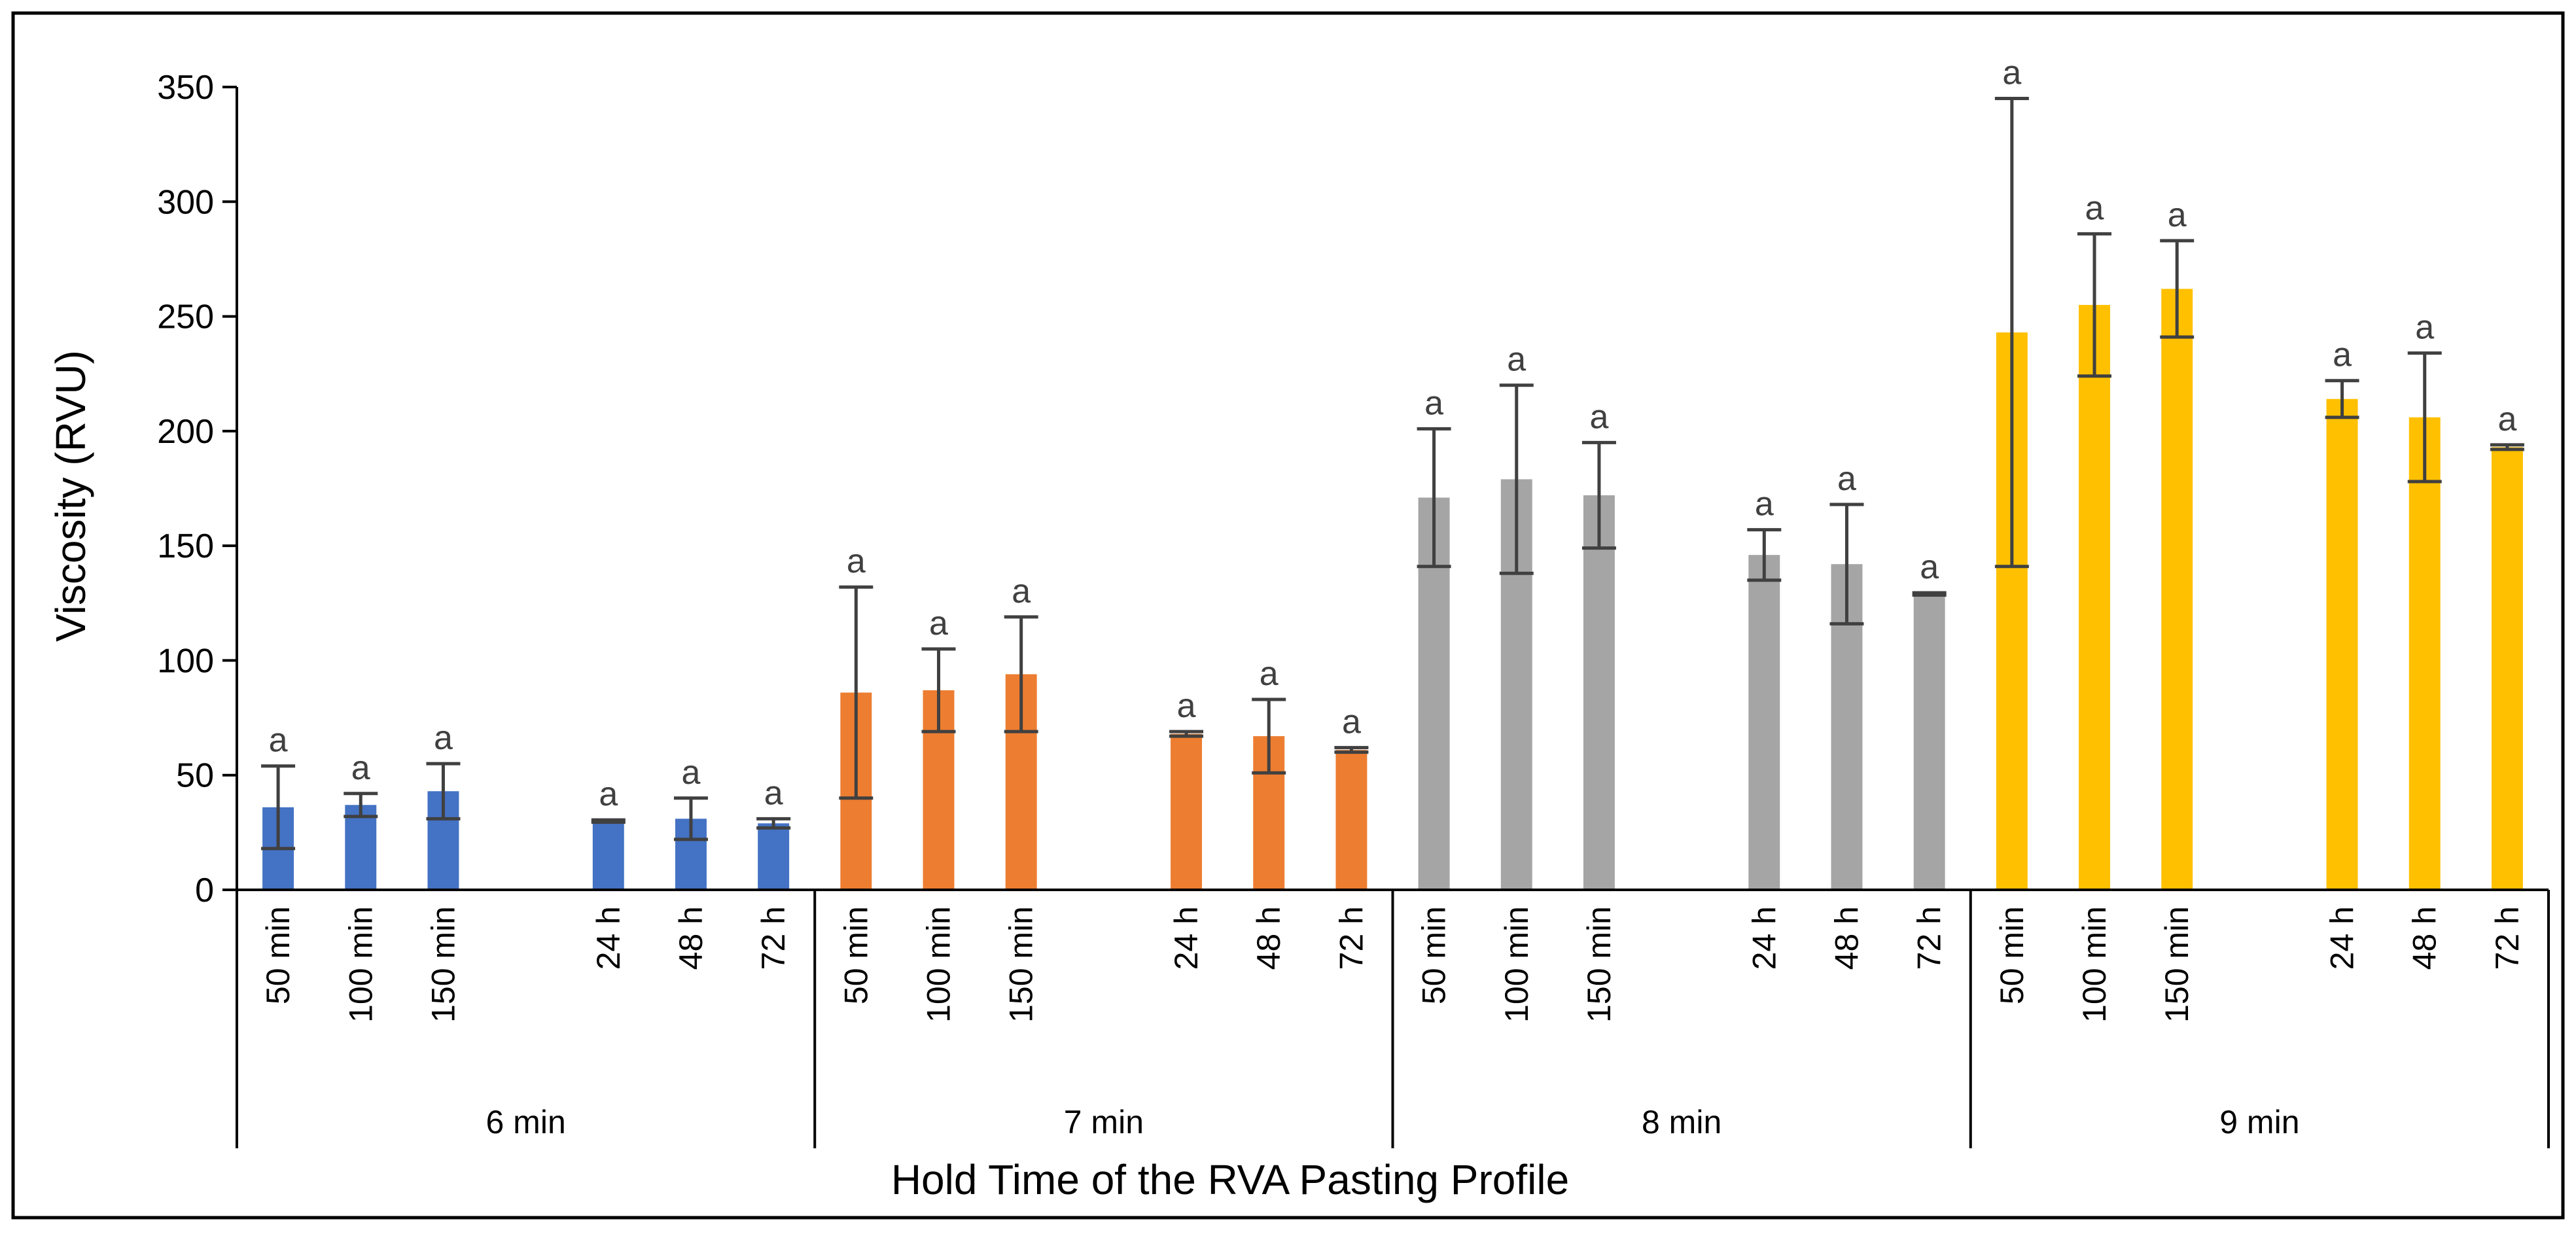 This screenshot has height=1234, width=2576. What do you see at coordinates (185, 202) in the screenshot?
I see `y-tick-label: 300` at bounding box center [185, 202].